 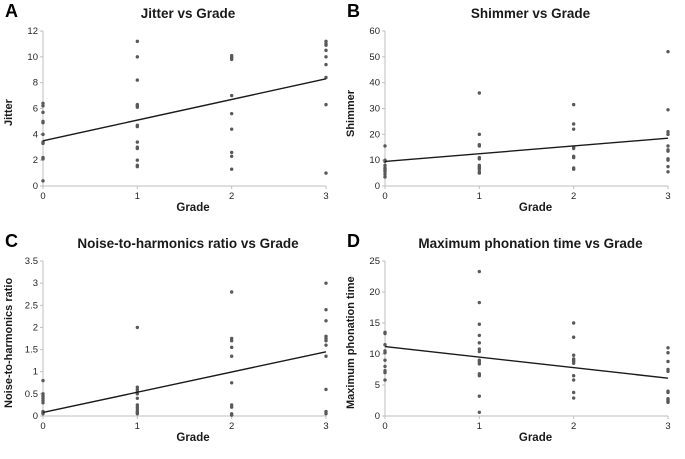 I want to click on svg-text: 15, so click(x=374, y=323).